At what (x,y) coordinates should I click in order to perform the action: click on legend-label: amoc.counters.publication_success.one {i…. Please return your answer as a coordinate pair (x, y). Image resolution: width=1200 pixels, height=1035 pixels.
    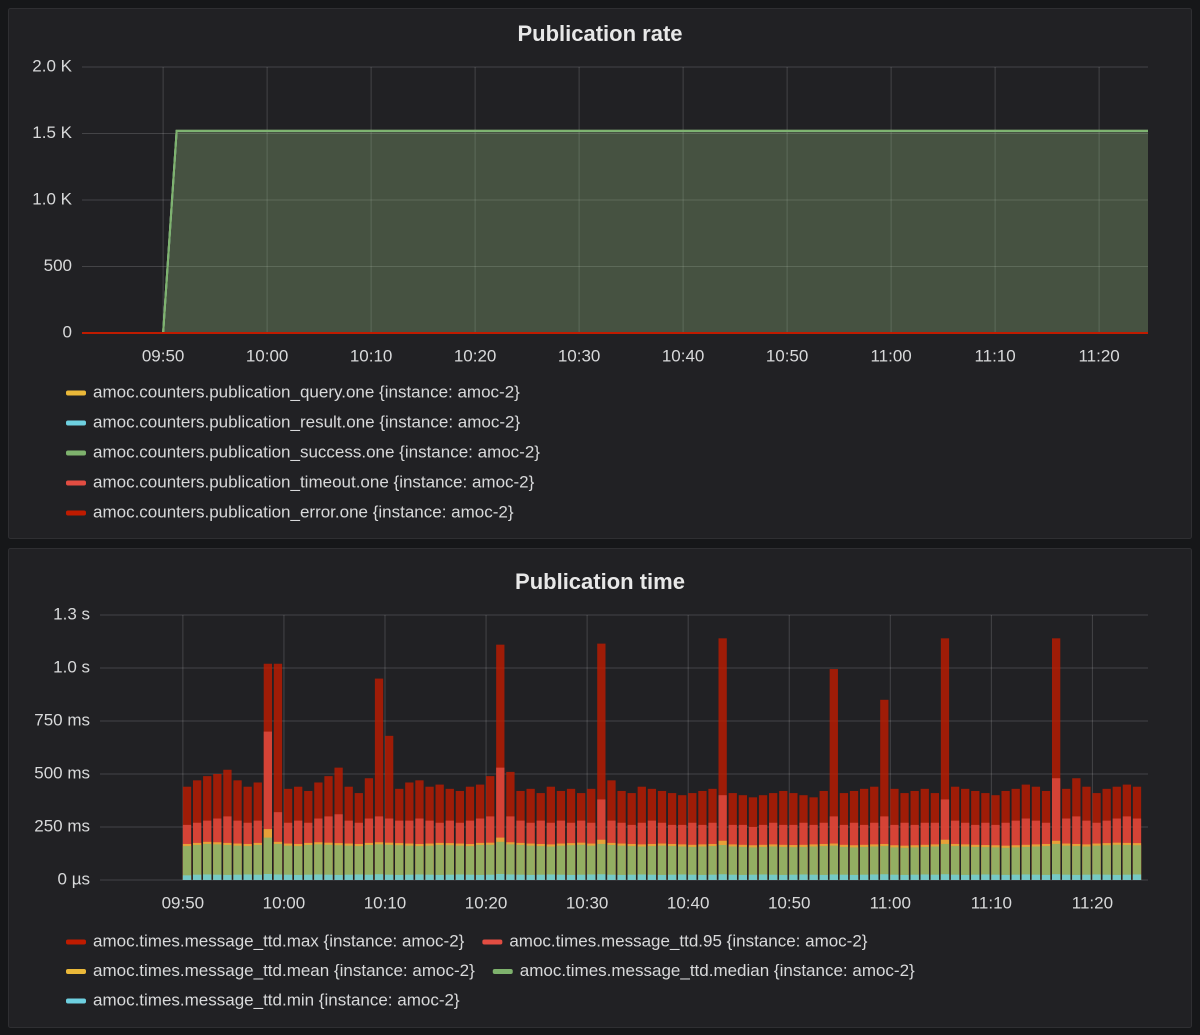
    Looking at the image, I should click on (316, 451).